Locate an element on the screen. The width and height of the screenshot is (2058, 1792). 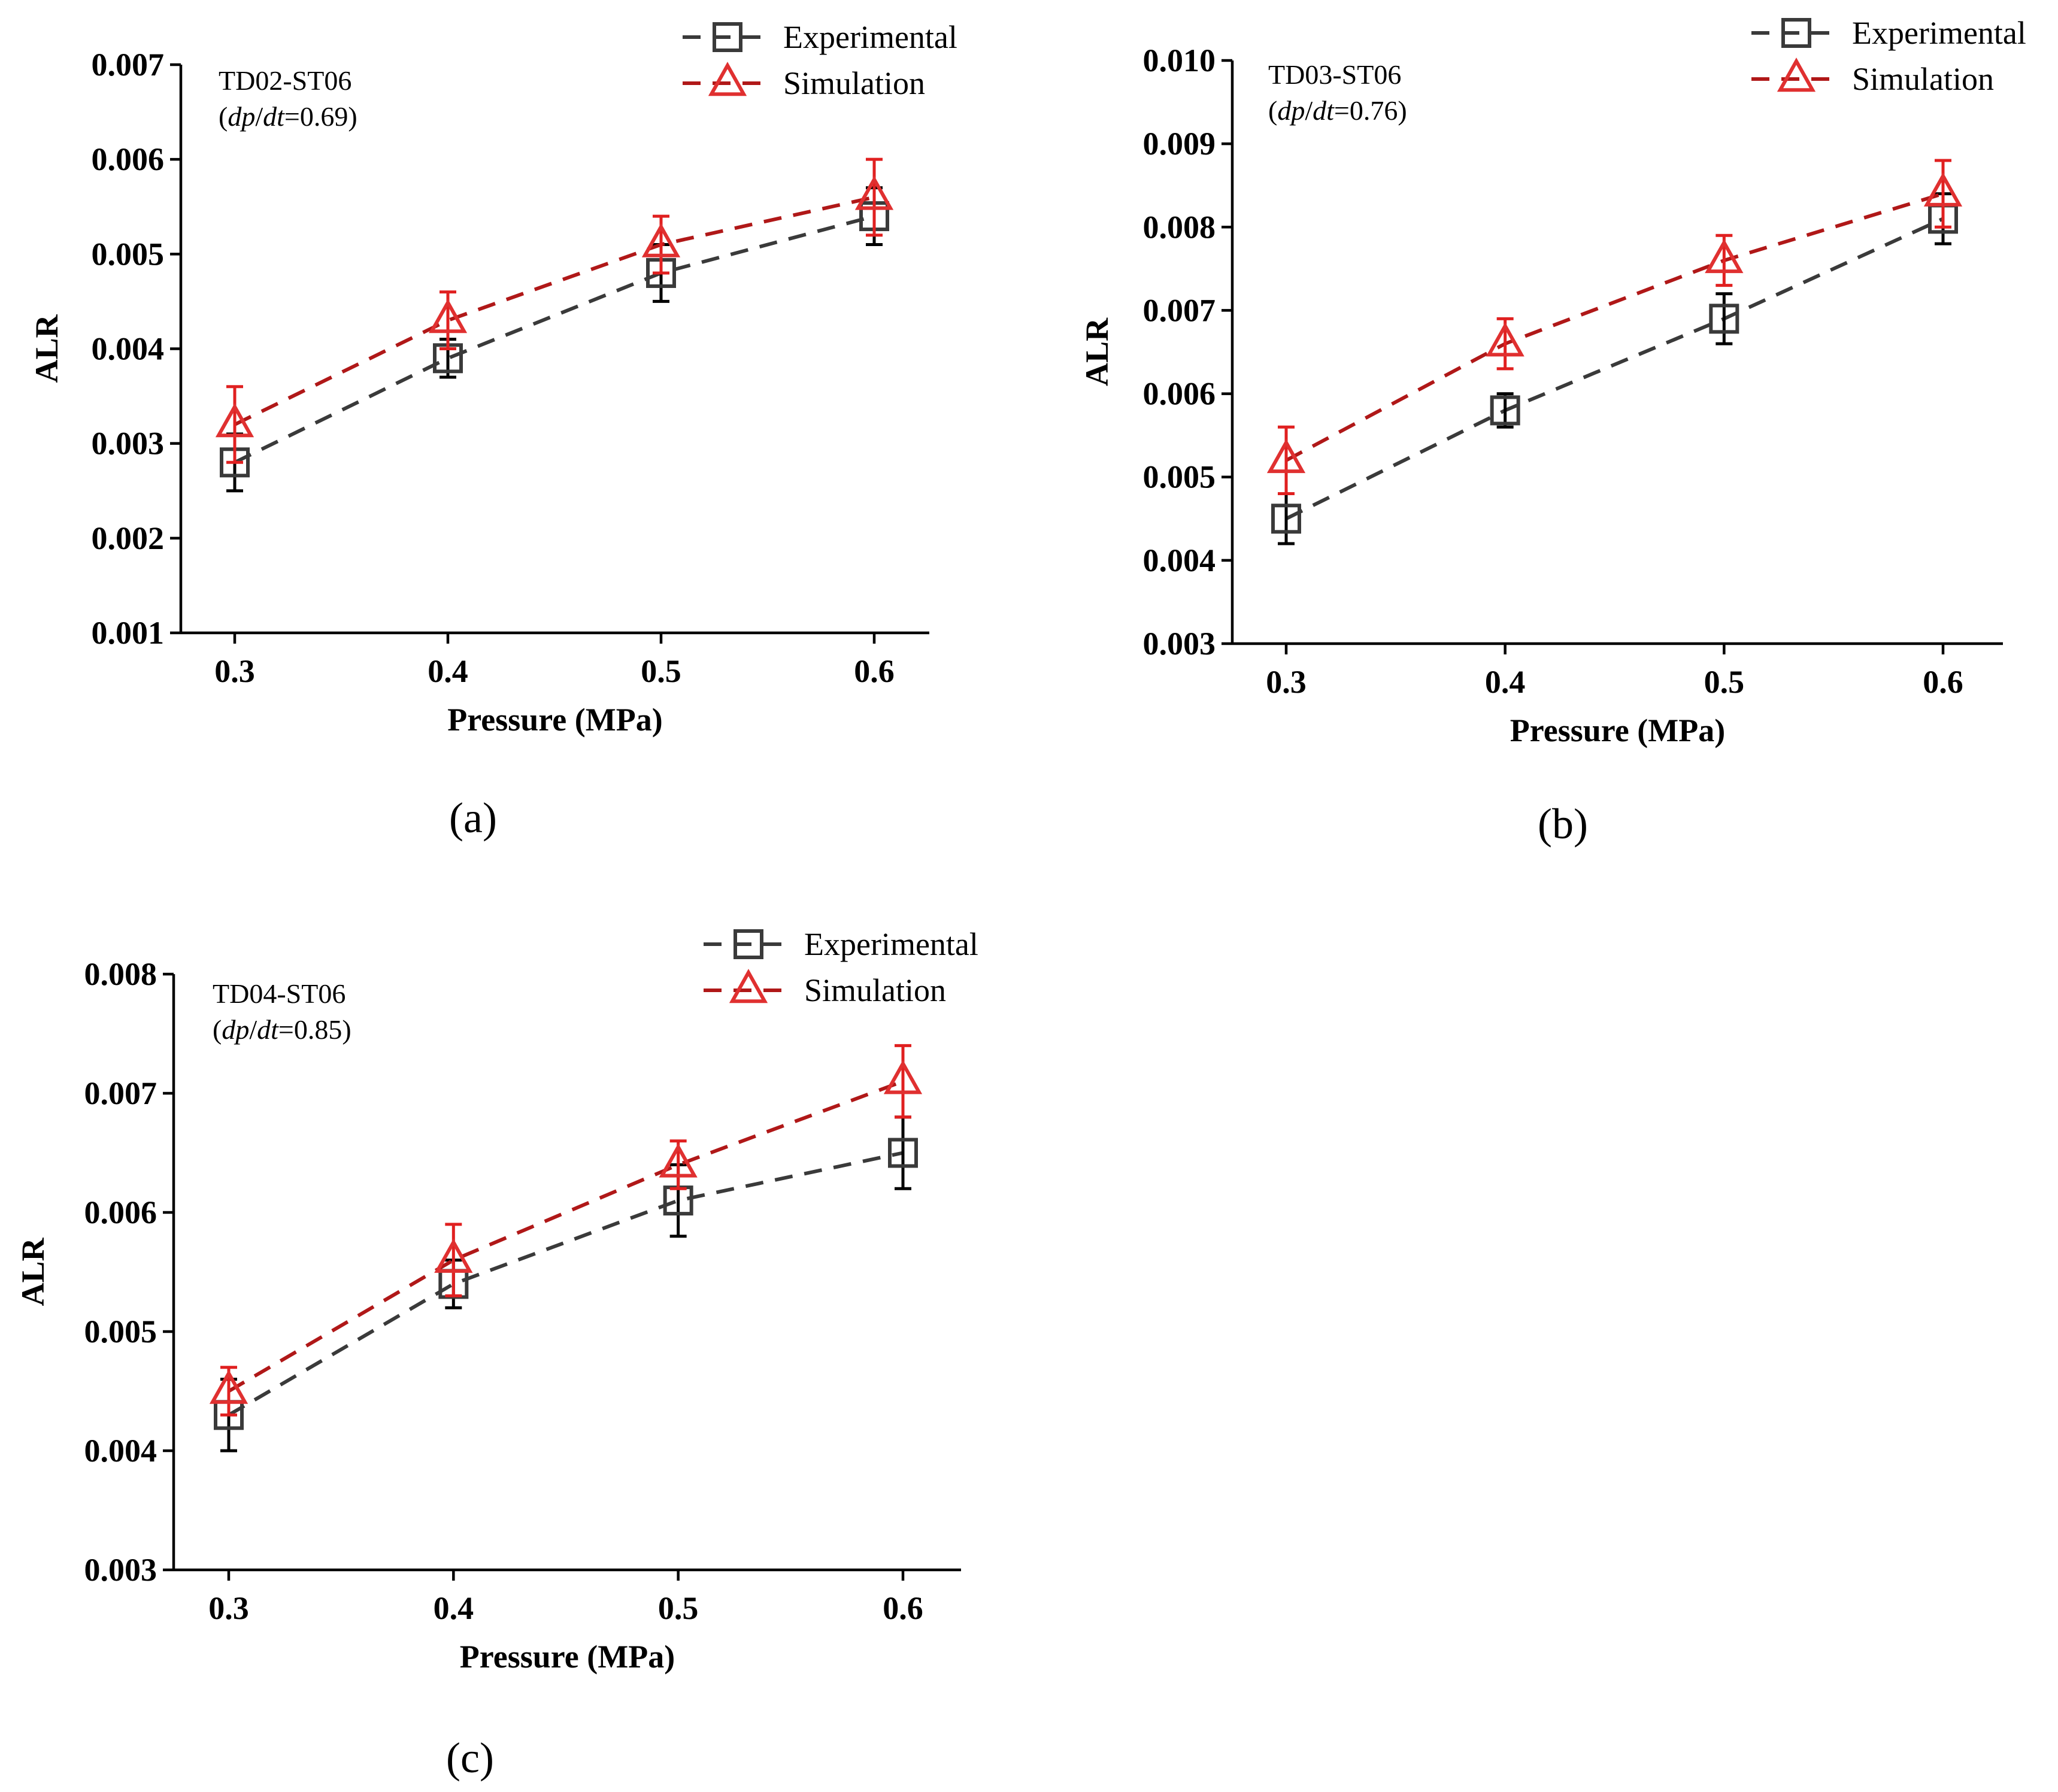
annotation-name: TD04-ST06 is located at coordinates (279, 993).